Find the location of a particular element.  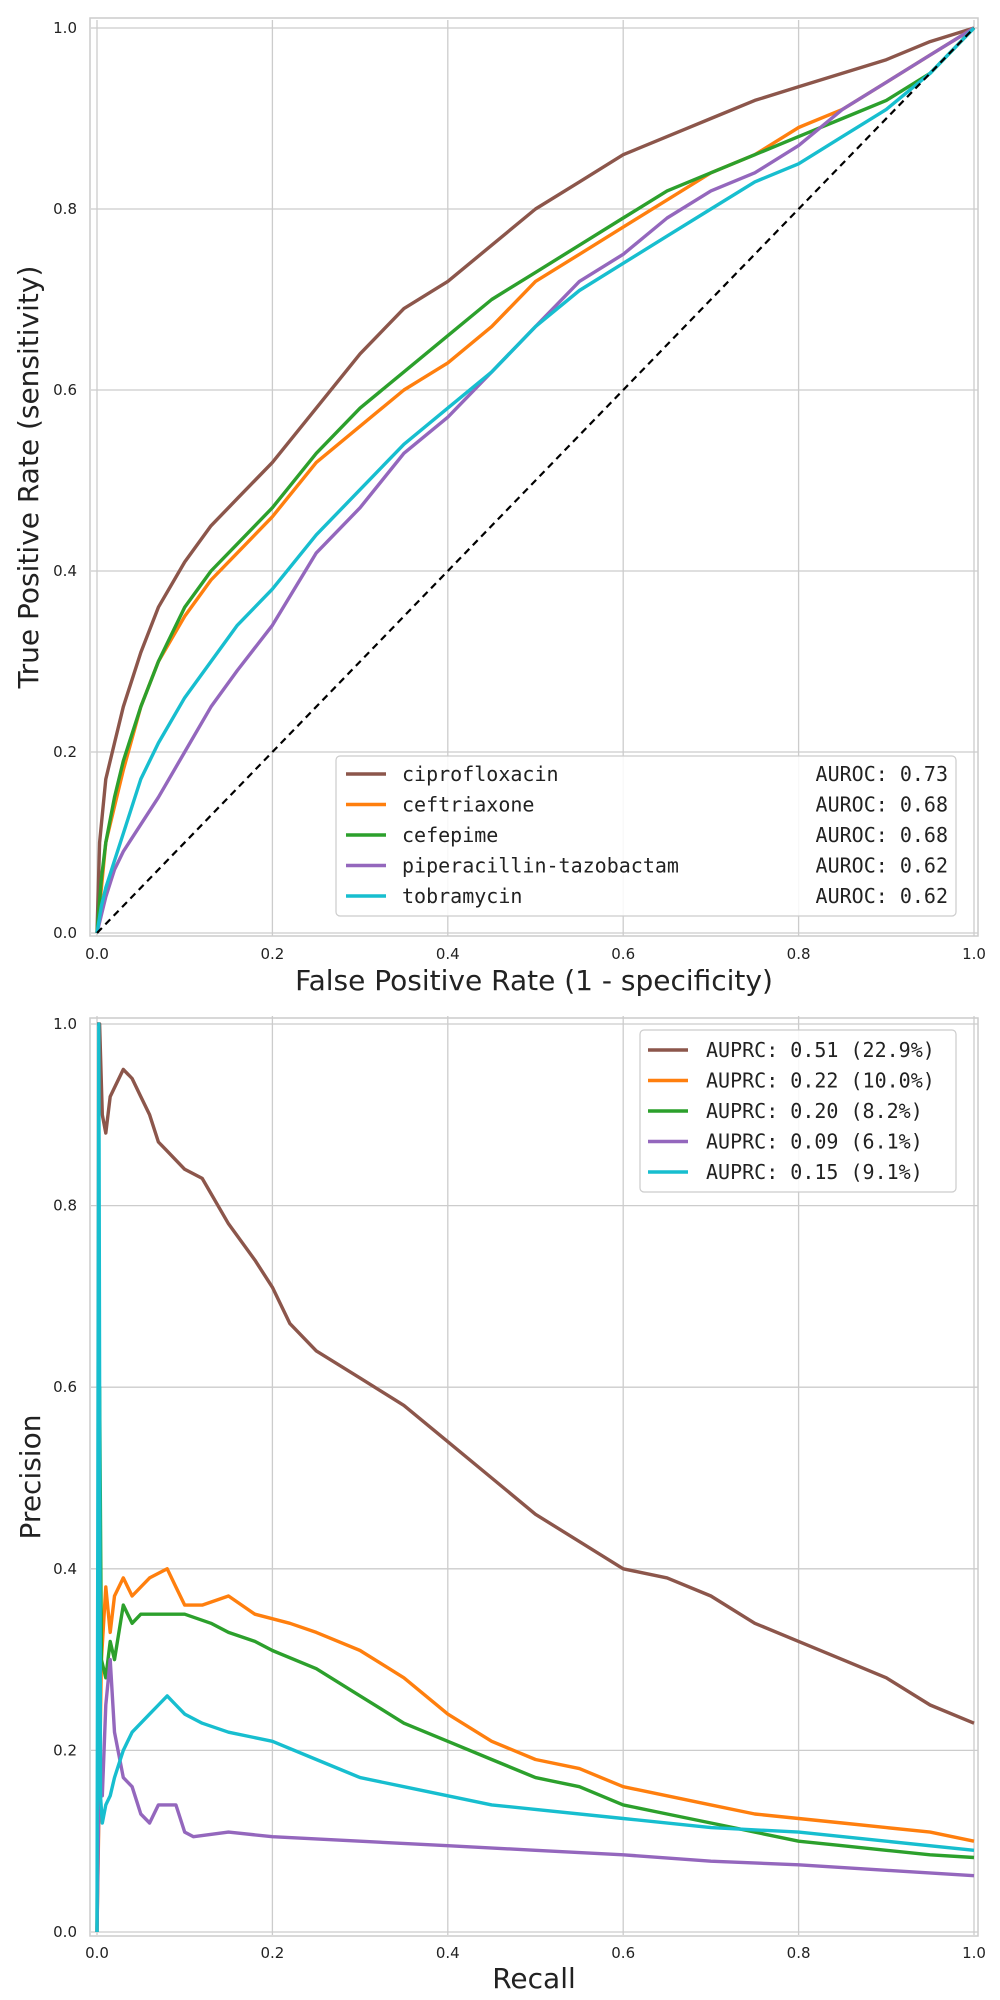

pr-y-ticks: 0.0 0.2 0.4 0.6 0.8 1.0 is located at coordinates (65, 1478).